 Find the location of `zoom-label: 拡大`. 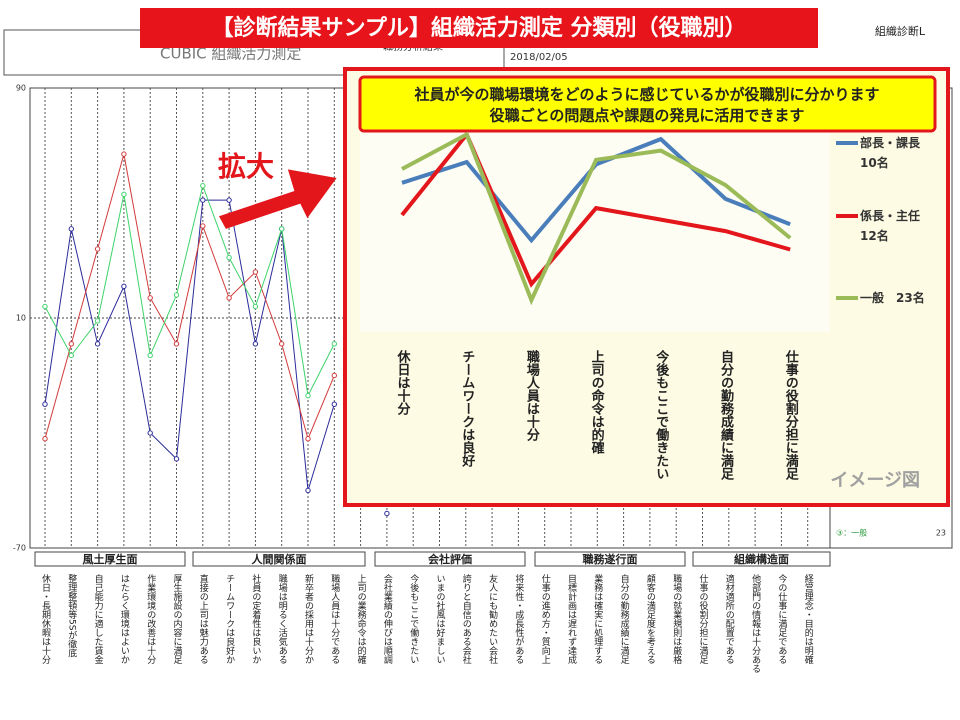

zoom-label: 拡大 is located at coordinates (246, 166).